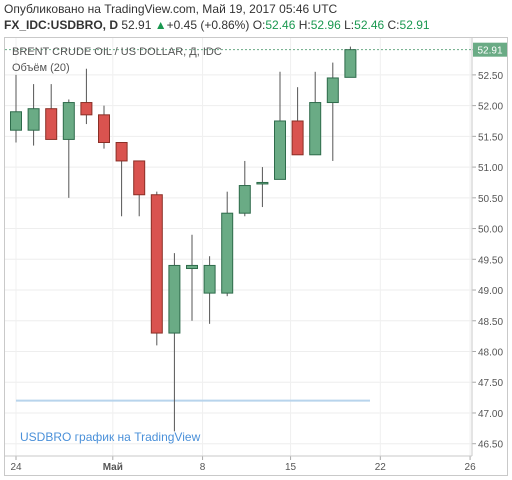  I want to click on x-tick-label: 26, so click(471, 467).